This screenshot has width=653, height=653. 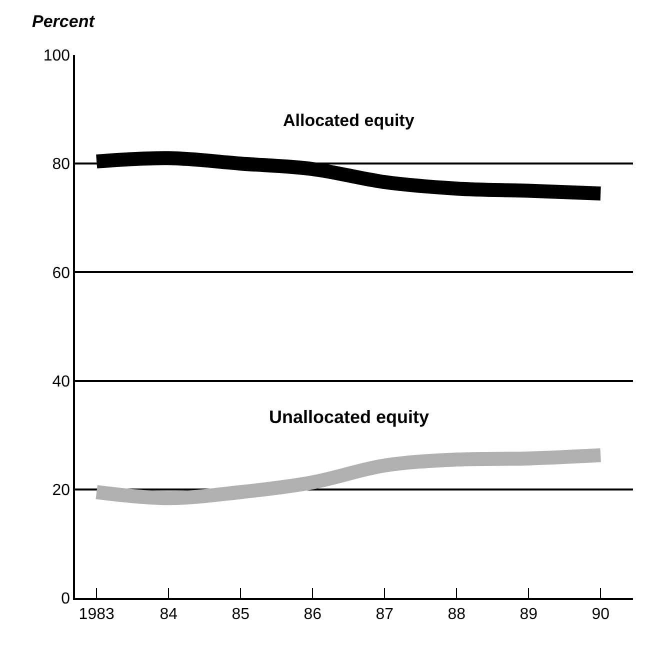 What do you see at coordinates (169, 615) in the screenshot?
I see `x-tick-label: 84` at bounding box center [169, 615].